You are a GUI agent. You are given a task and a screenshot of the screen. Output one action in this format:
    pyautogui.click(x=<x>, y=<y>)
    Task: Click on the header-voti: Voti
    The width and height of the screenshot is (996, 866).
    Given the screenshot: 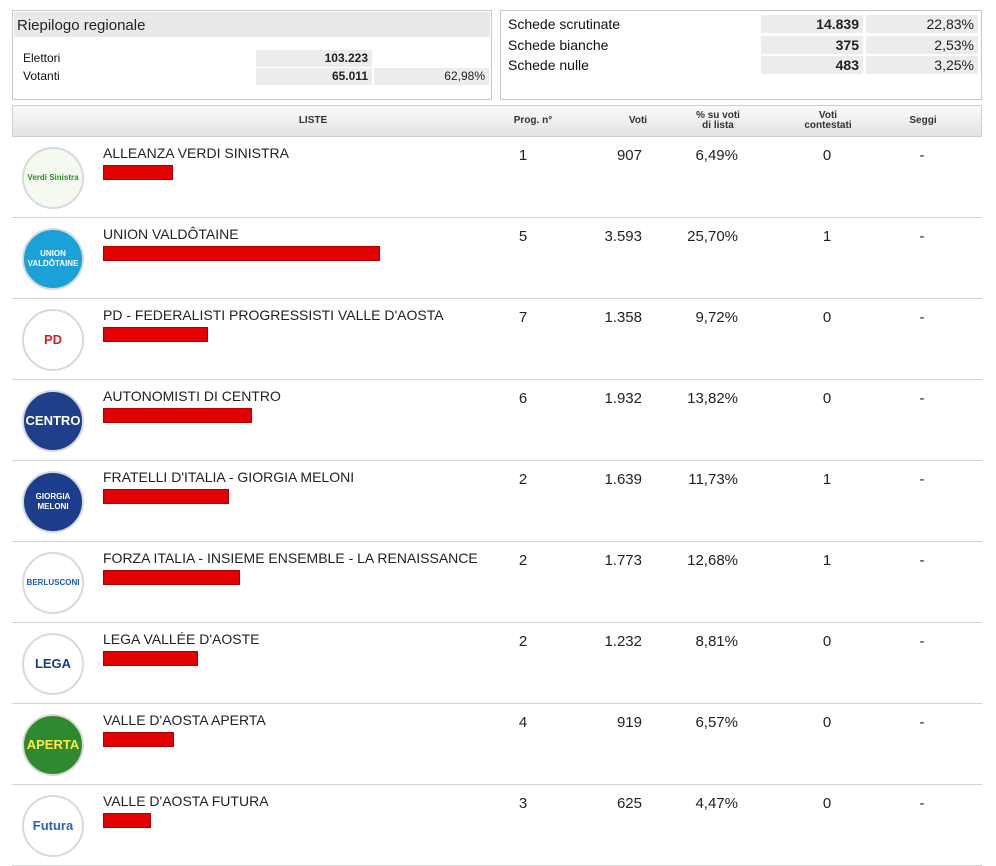 What is the action you would take?
    pyautogui.click(x=638, y=120)
    